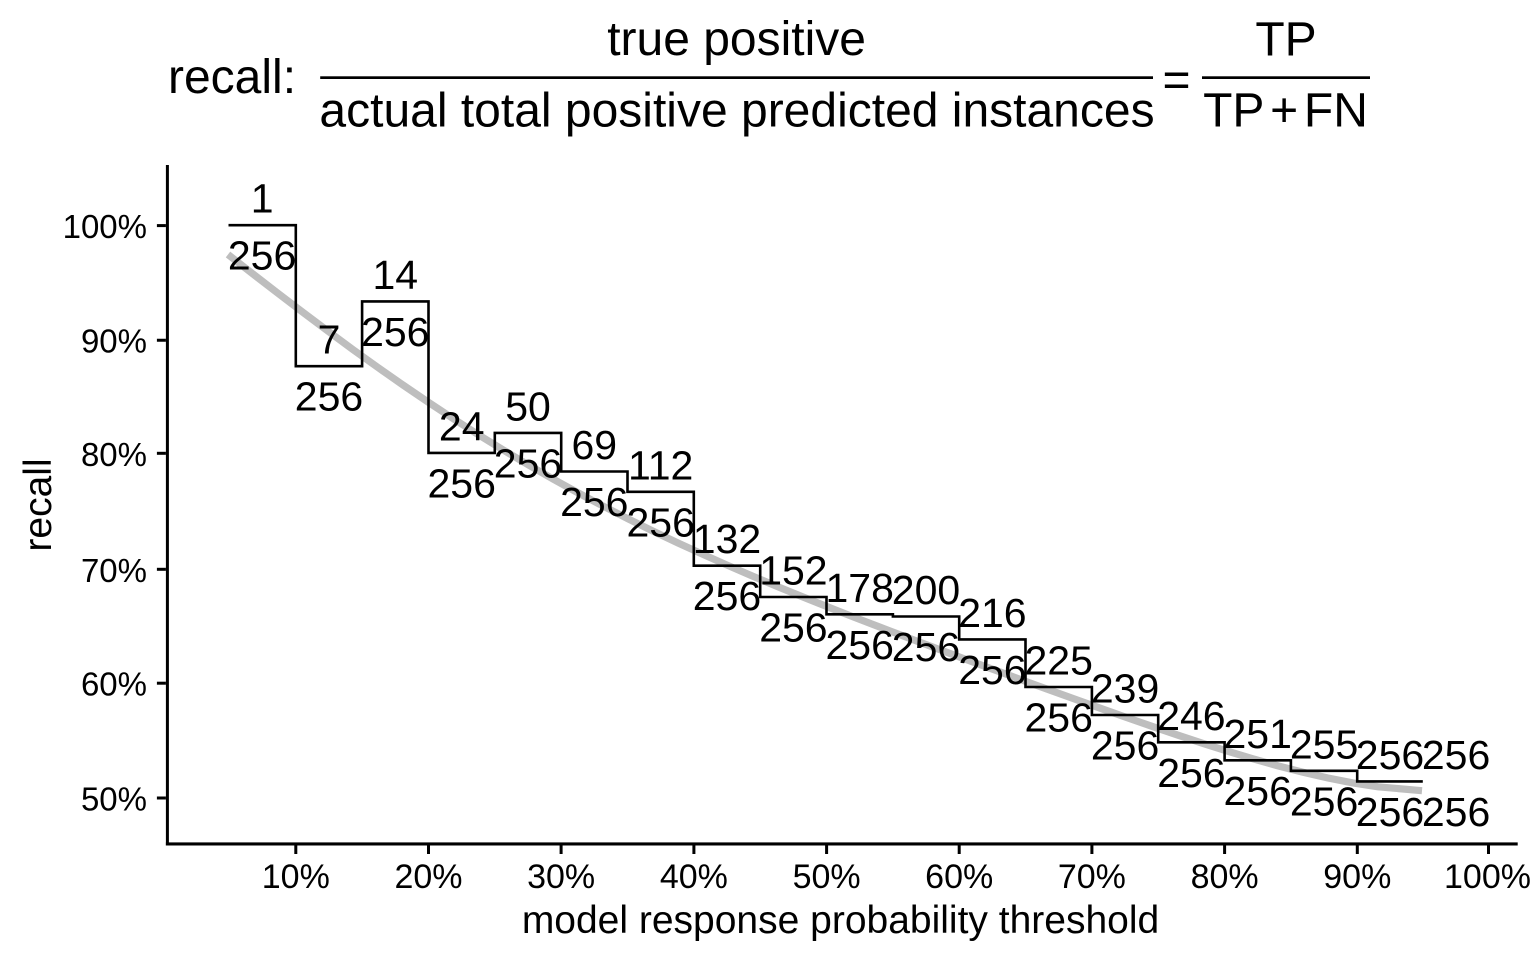  Describe the element at coordinates (727, 539) in the screenshot. I see `svg-text: 132` at that location.